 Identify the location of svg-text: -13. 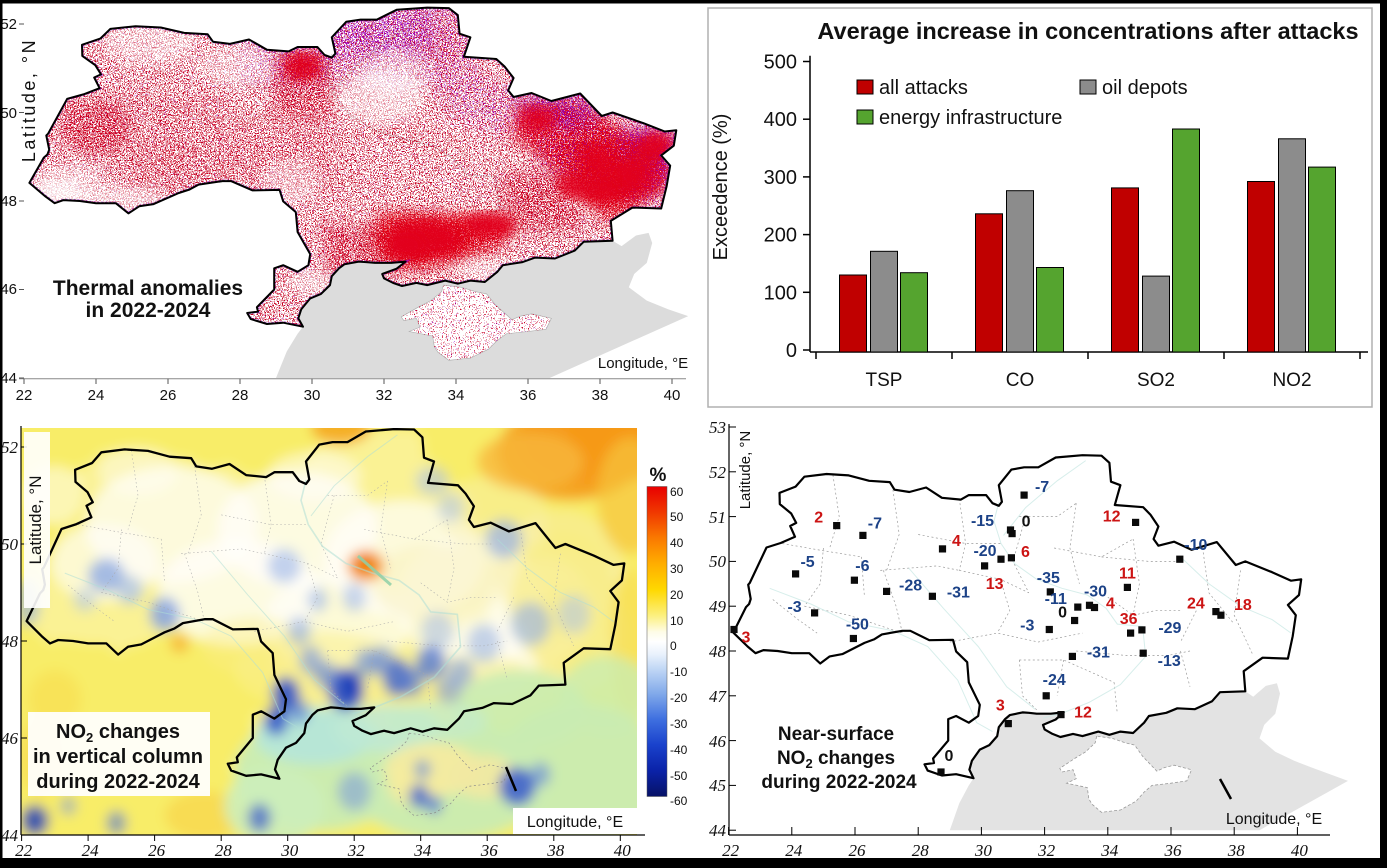
(1169, 661).